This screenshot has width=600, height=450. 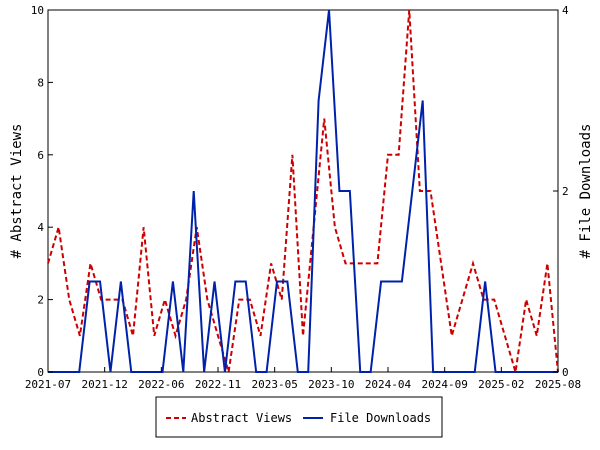 What do you see at coordinates (565, 372) in the screenshot?
I see `y-right-tick-label-0: 0` at bounding box center [565, 372].